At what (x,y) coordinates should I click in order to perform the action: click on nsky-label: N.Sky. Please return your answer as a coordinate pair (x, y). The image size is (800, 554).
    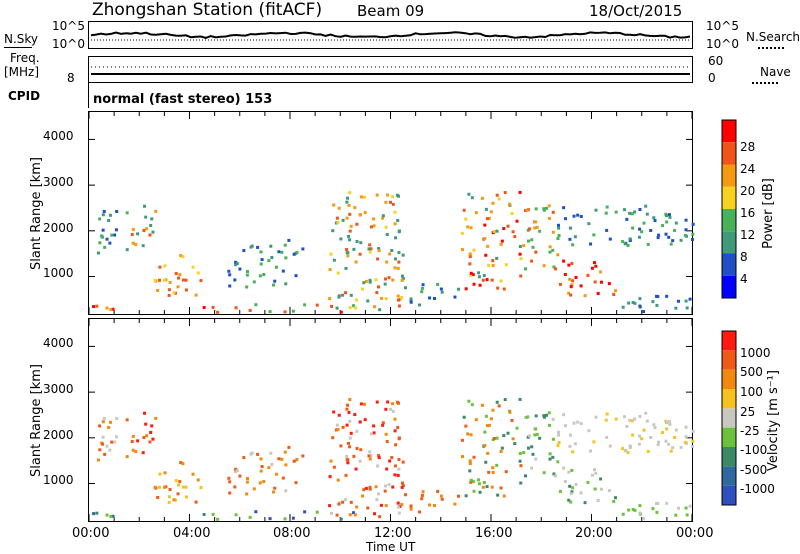
    Looking at the image, I should click on (21, 39).